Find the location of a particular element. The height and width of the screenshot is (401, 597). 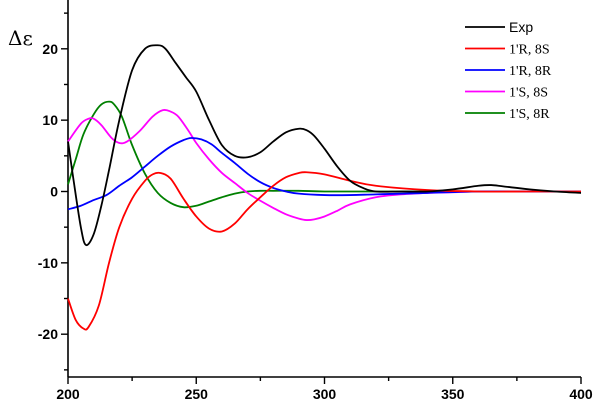

x-tick-label: 200 is located at coordinates (68, 393).